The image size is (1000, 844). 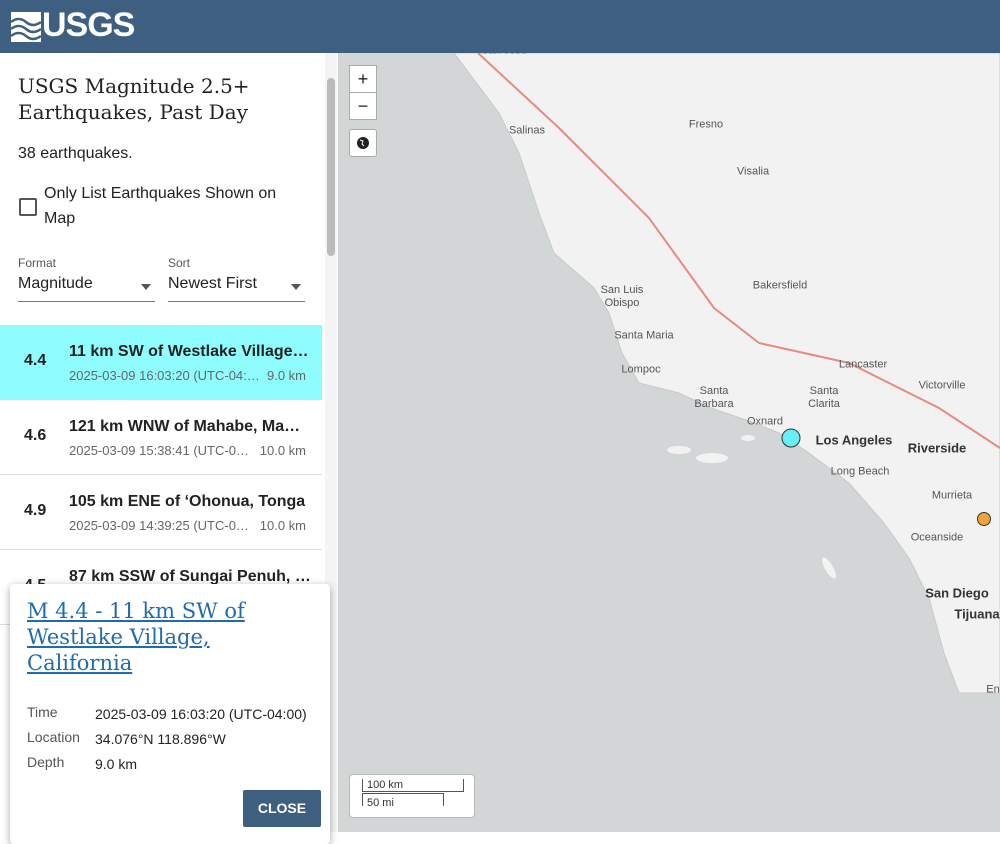 What do you see at coordinates (942, 385) in the screenshot?
I see `place-label: Victorville` at bounding box center [942, 385].